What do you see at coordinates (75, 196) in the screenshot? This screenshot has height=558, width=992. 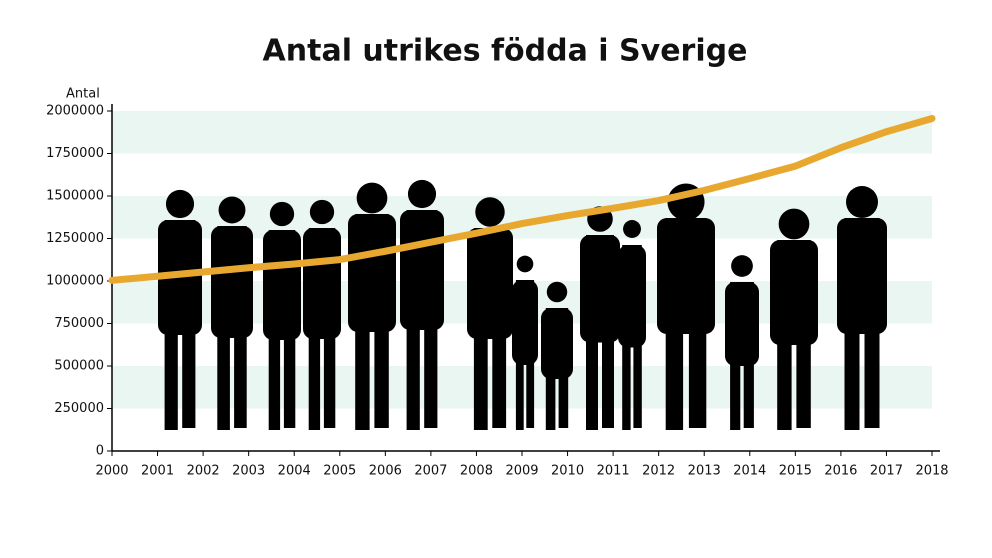 I see `y-tick-label: 1500000` at bounding box center [75, 196].